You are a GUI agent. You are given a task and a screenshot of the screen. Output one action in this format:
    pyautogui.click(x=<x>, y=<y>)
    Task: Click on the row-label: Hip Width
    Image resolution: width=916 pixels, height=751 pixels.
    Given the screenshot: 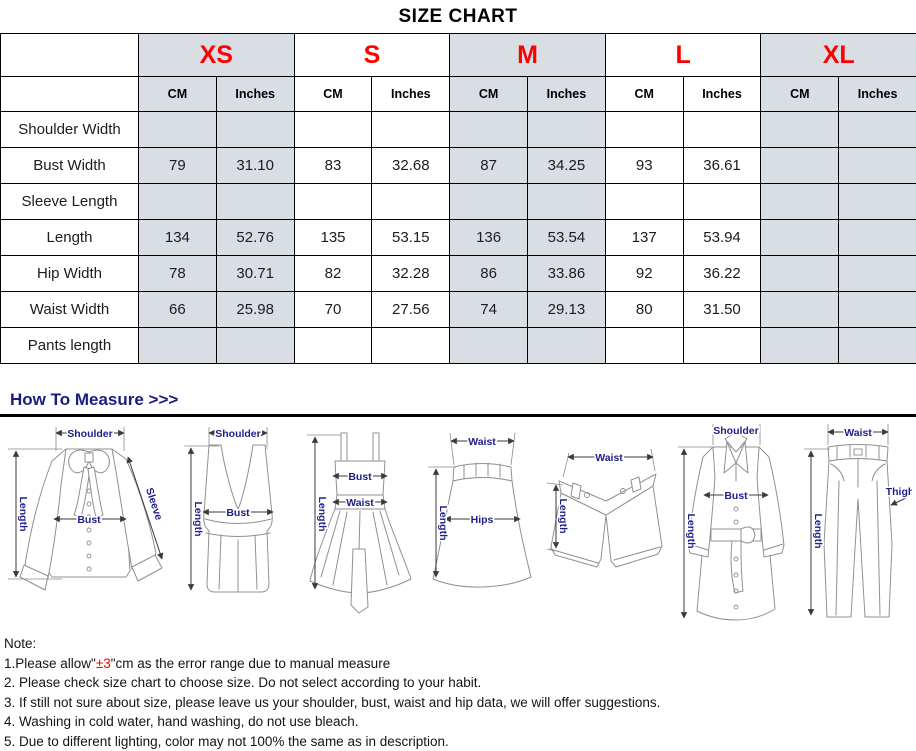 What is the action you would take?
    pyautogui.click(x=70, y=274)
    